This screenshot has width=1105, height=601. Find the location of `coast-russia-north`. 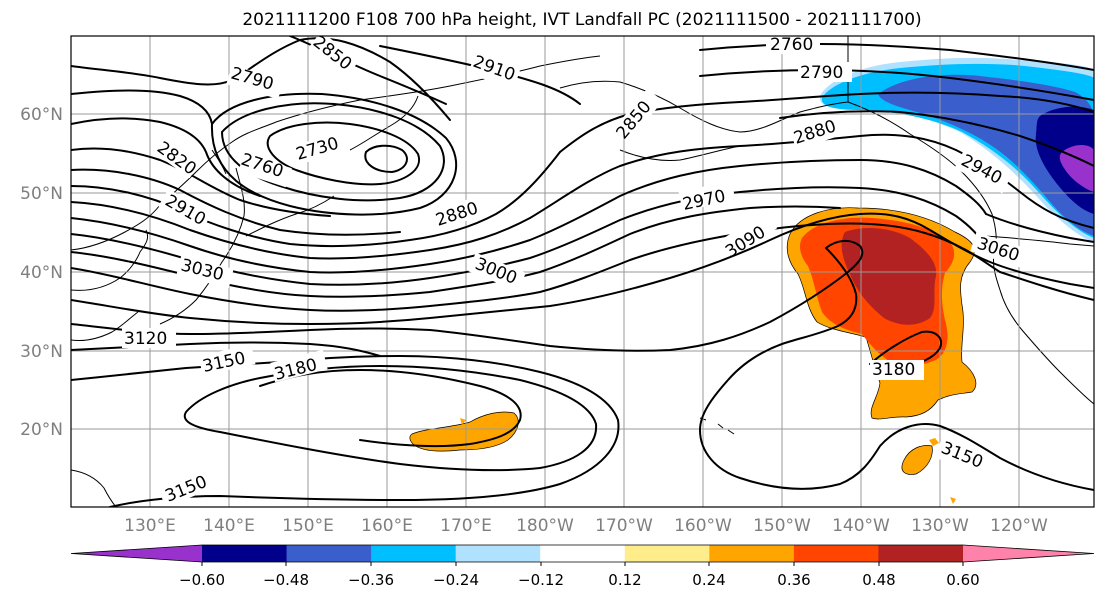

coast-russia-north is located at coordinates (438, 89).